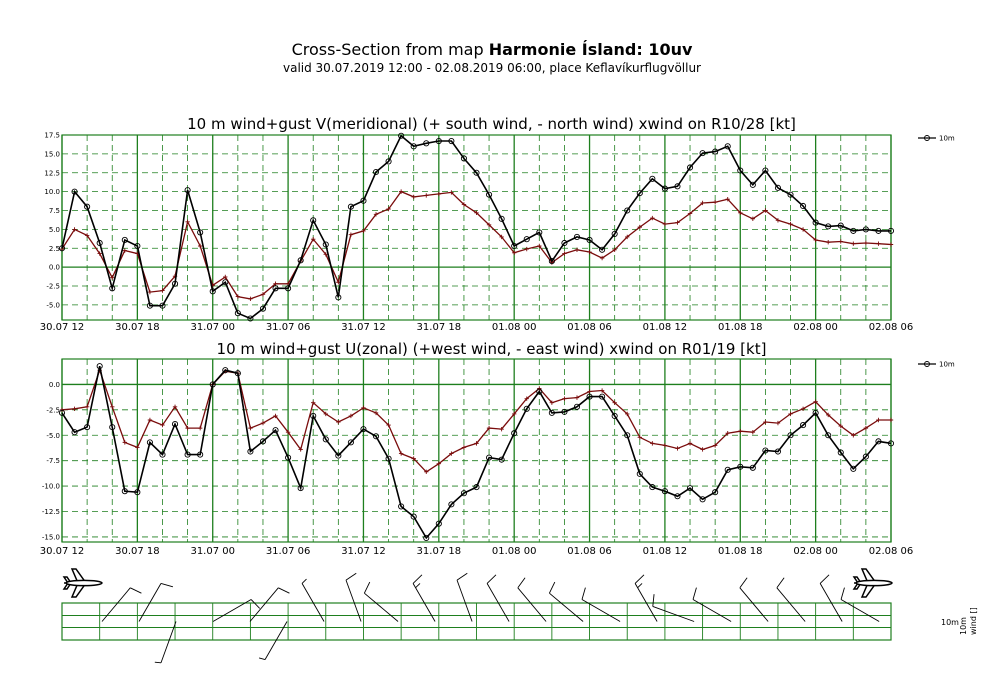  What do you see at coordinates (54, 385) in the screenshot?
I see `y-tick-label: 0.0` at bounding box center [54, 385].